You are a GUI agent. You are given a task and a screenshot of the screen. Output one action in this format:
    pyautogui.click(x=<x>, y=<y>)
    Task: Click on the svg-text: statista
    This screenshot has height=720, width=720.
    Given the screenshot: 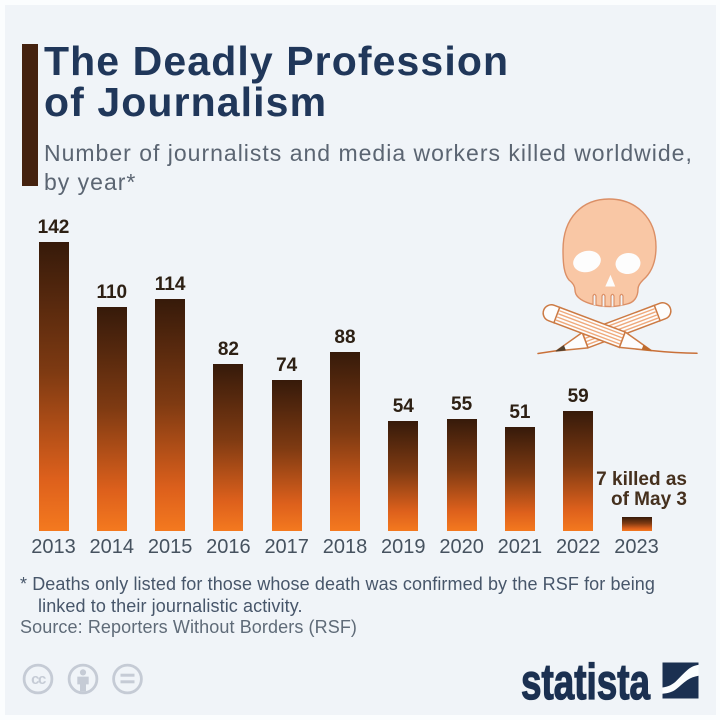 What is the action you would take?
    pyautogui.click(x=586, y=680)
    